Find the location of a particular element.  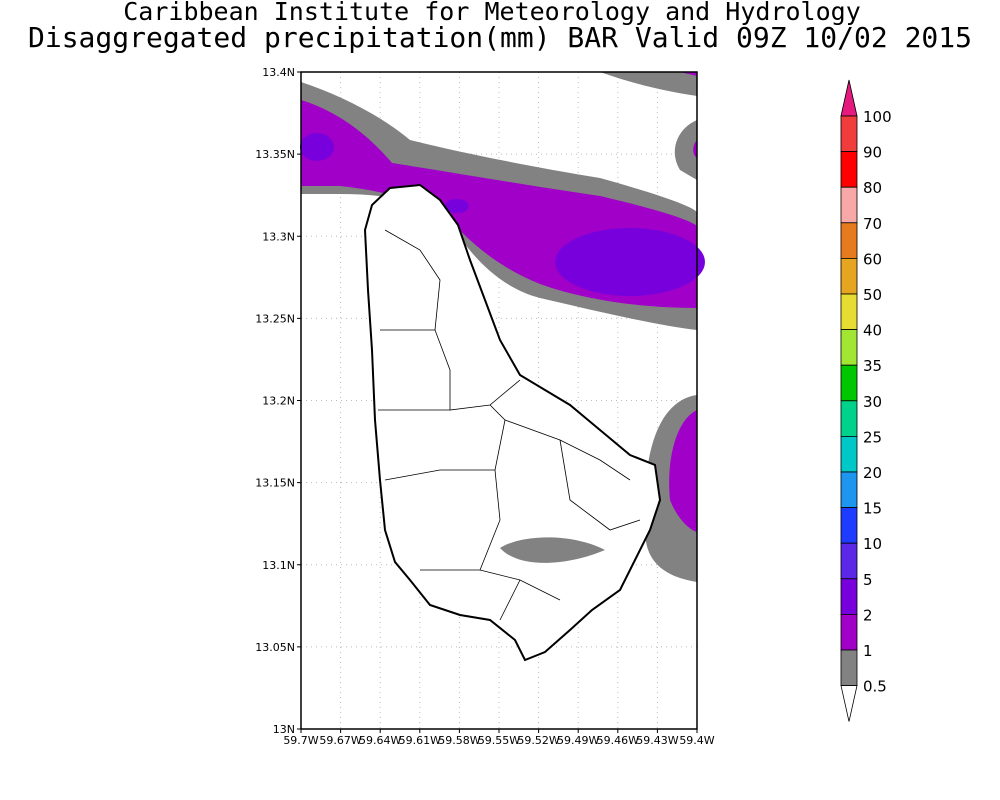

y-tick-label: 13.3N is located at coordinates (278, 236).